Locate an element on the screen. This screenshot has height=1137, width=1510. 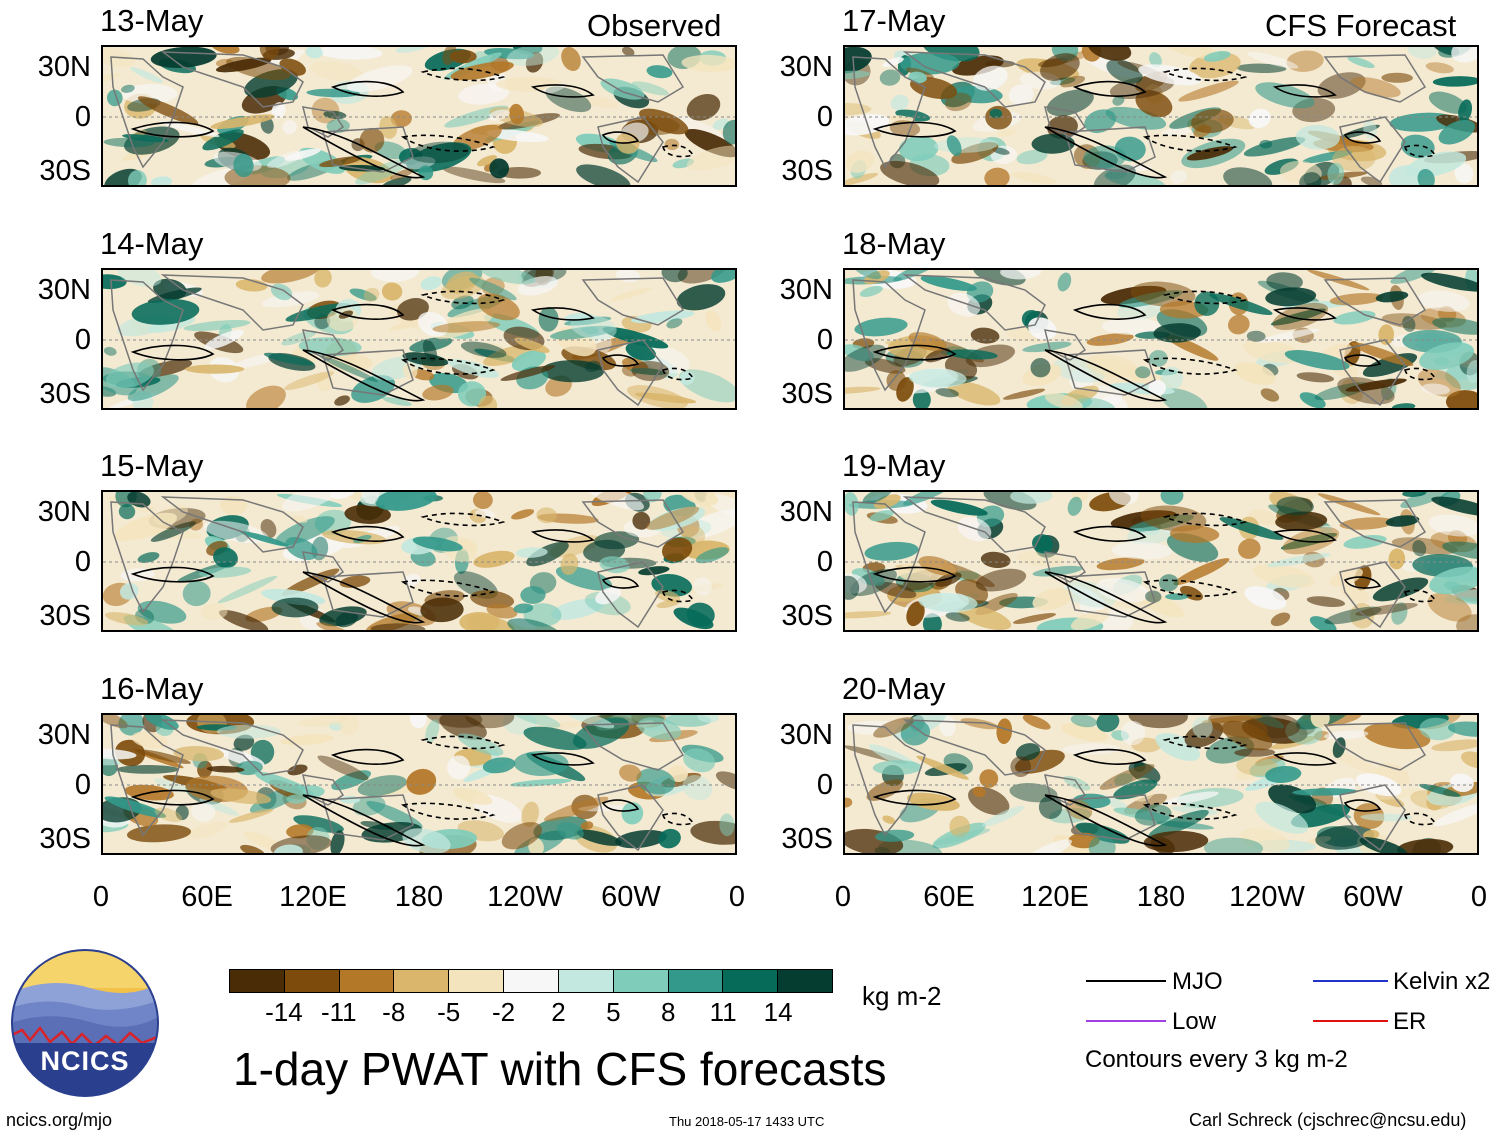
panel-date: 17-May is located at coordinates (894, 20).